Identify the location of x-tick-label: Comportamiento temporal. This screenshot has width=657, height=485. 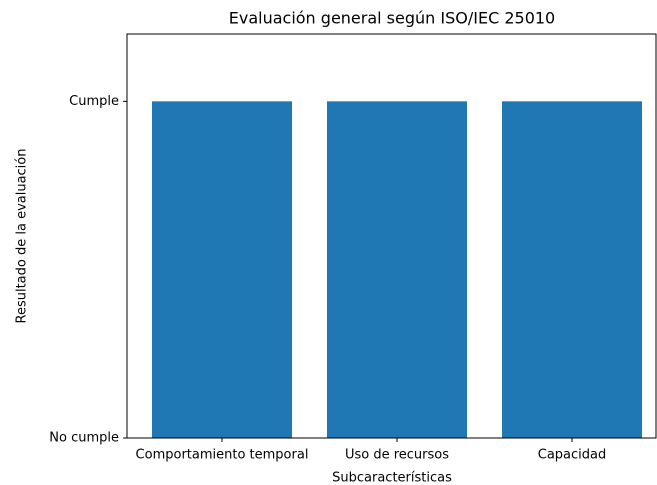
(222, 455).